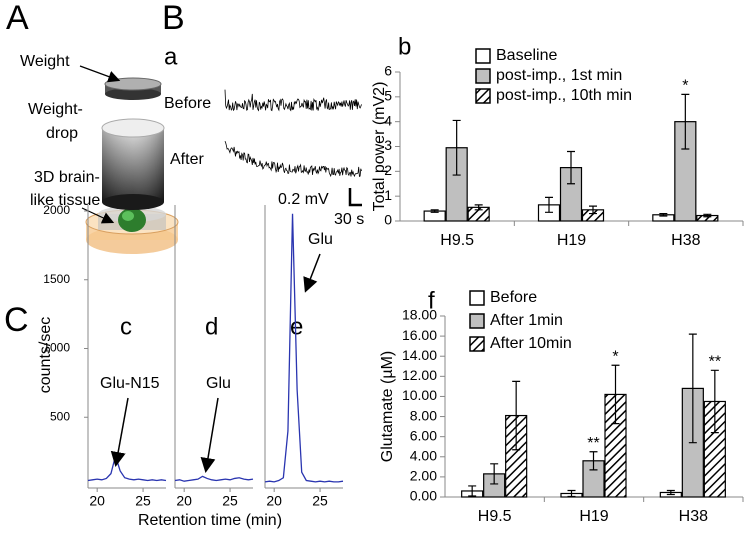  I want to click on y-tick-label: 8.00, so click(423, 415).